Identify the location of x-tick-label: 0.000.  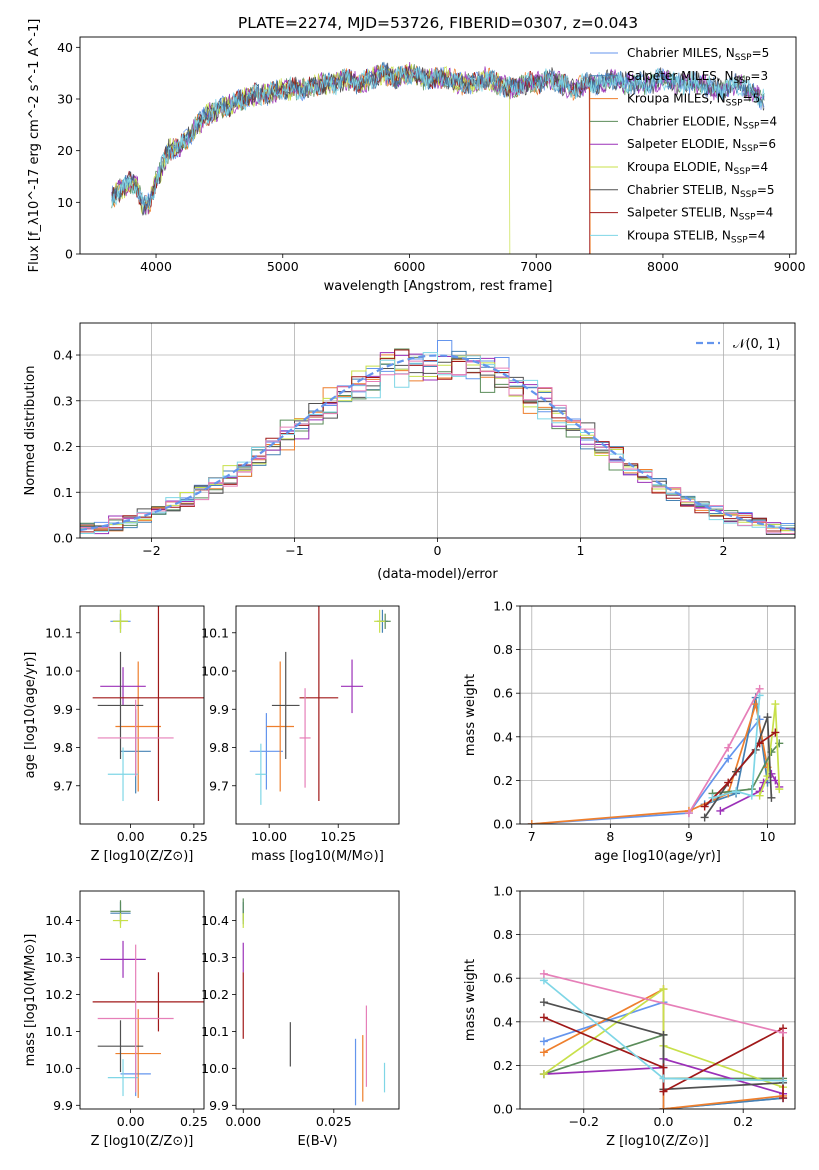
(243, 1121).